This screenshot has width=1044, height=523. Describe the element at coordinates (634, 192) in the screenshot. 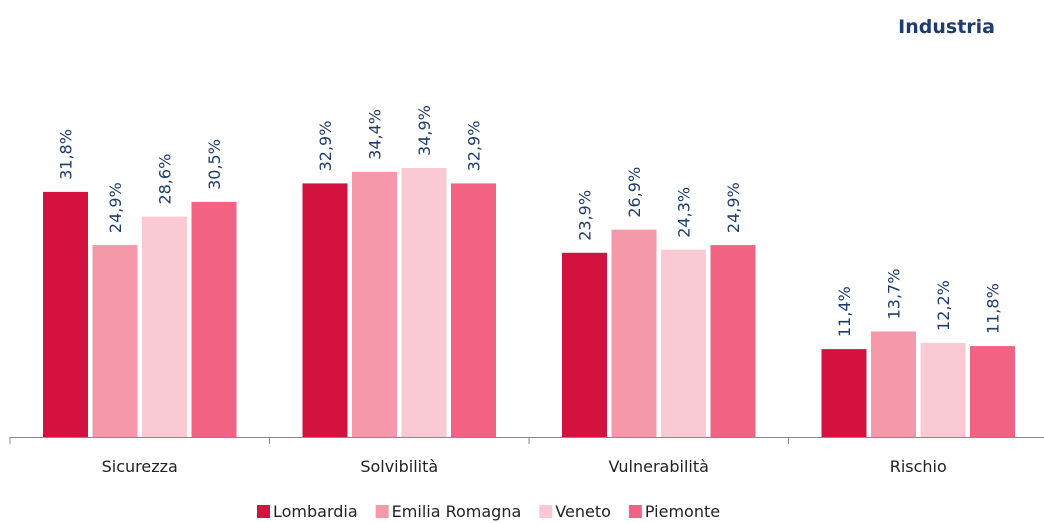

I see `value-label: 26,9%` at that location.